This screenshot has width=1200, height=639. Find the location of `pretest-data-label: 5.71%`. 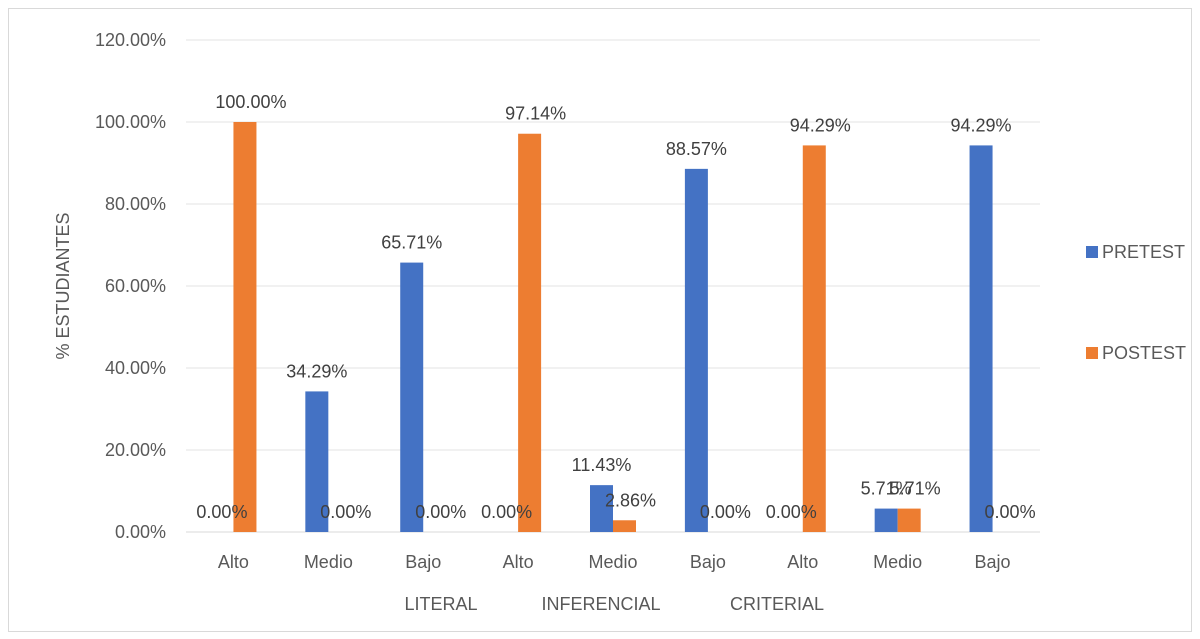

pretest-data-label: 5.71% is located at coordinates (886, 489).